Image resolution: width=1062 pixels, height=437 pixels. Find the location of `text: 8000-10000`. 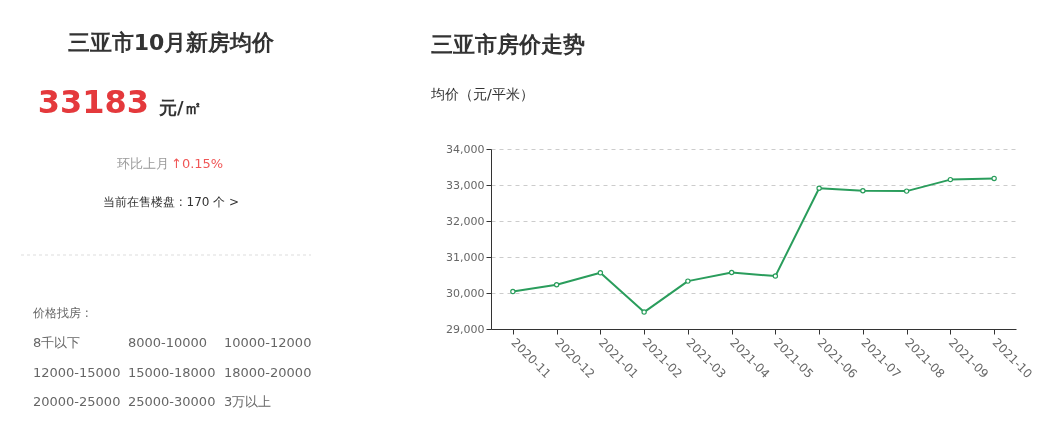

text: 8000-10000 is located at coordinates (168, 342).